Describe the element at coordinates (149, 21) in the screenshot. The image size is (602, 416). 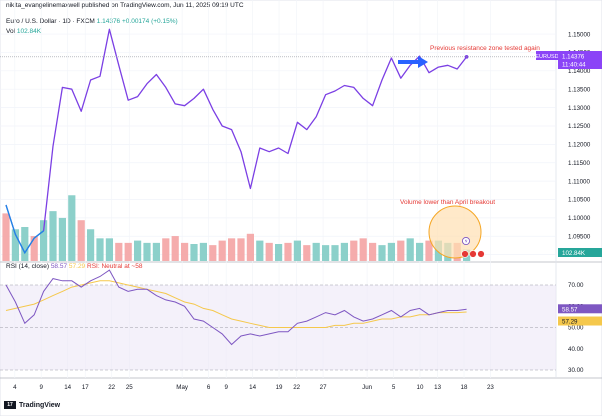
I see `price-change: +0.00174 (+0.15%)` at that location.